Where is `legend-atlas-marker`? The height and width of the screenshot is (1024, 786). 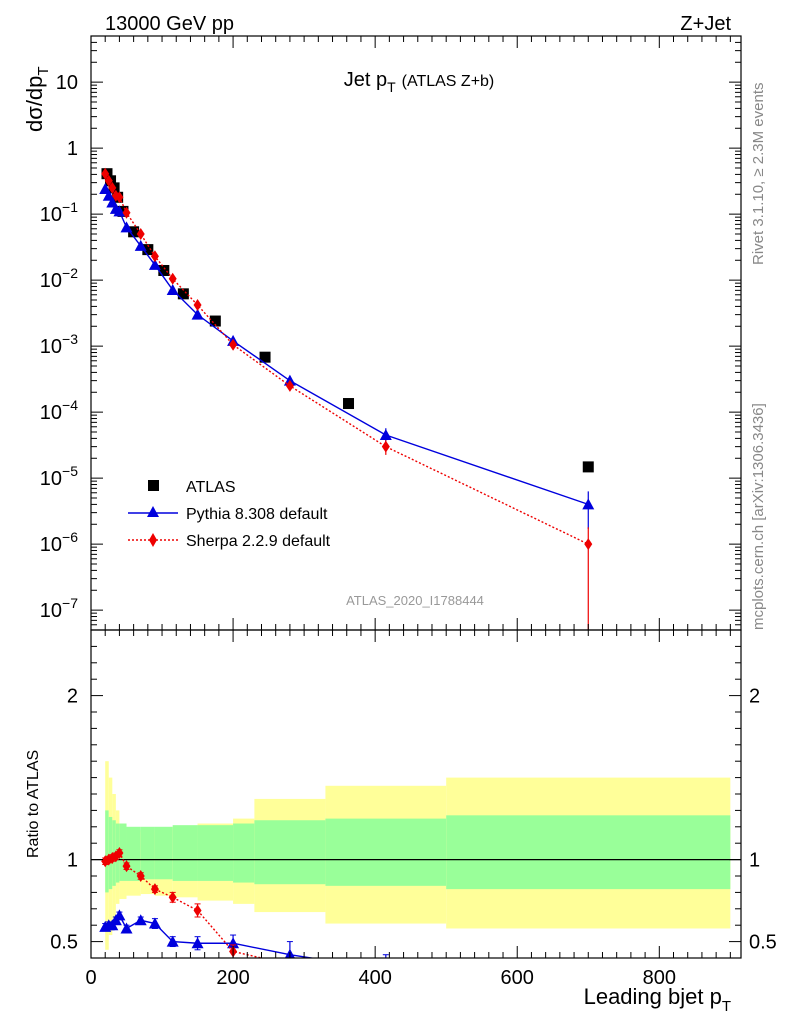 legend-atlas-marker is located at coordinates (153, 485).